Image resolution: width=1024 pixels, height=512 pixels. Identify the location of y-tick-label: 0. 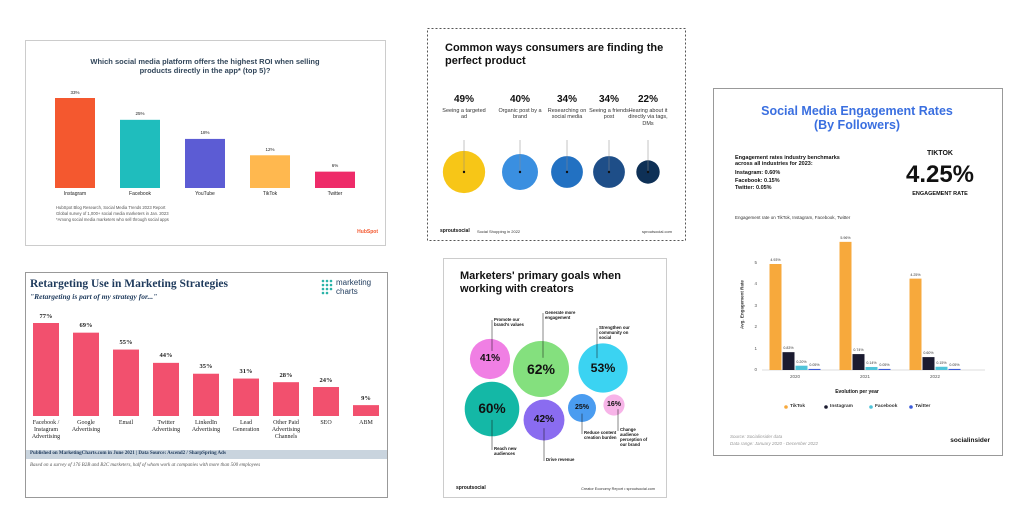
(755, 369).